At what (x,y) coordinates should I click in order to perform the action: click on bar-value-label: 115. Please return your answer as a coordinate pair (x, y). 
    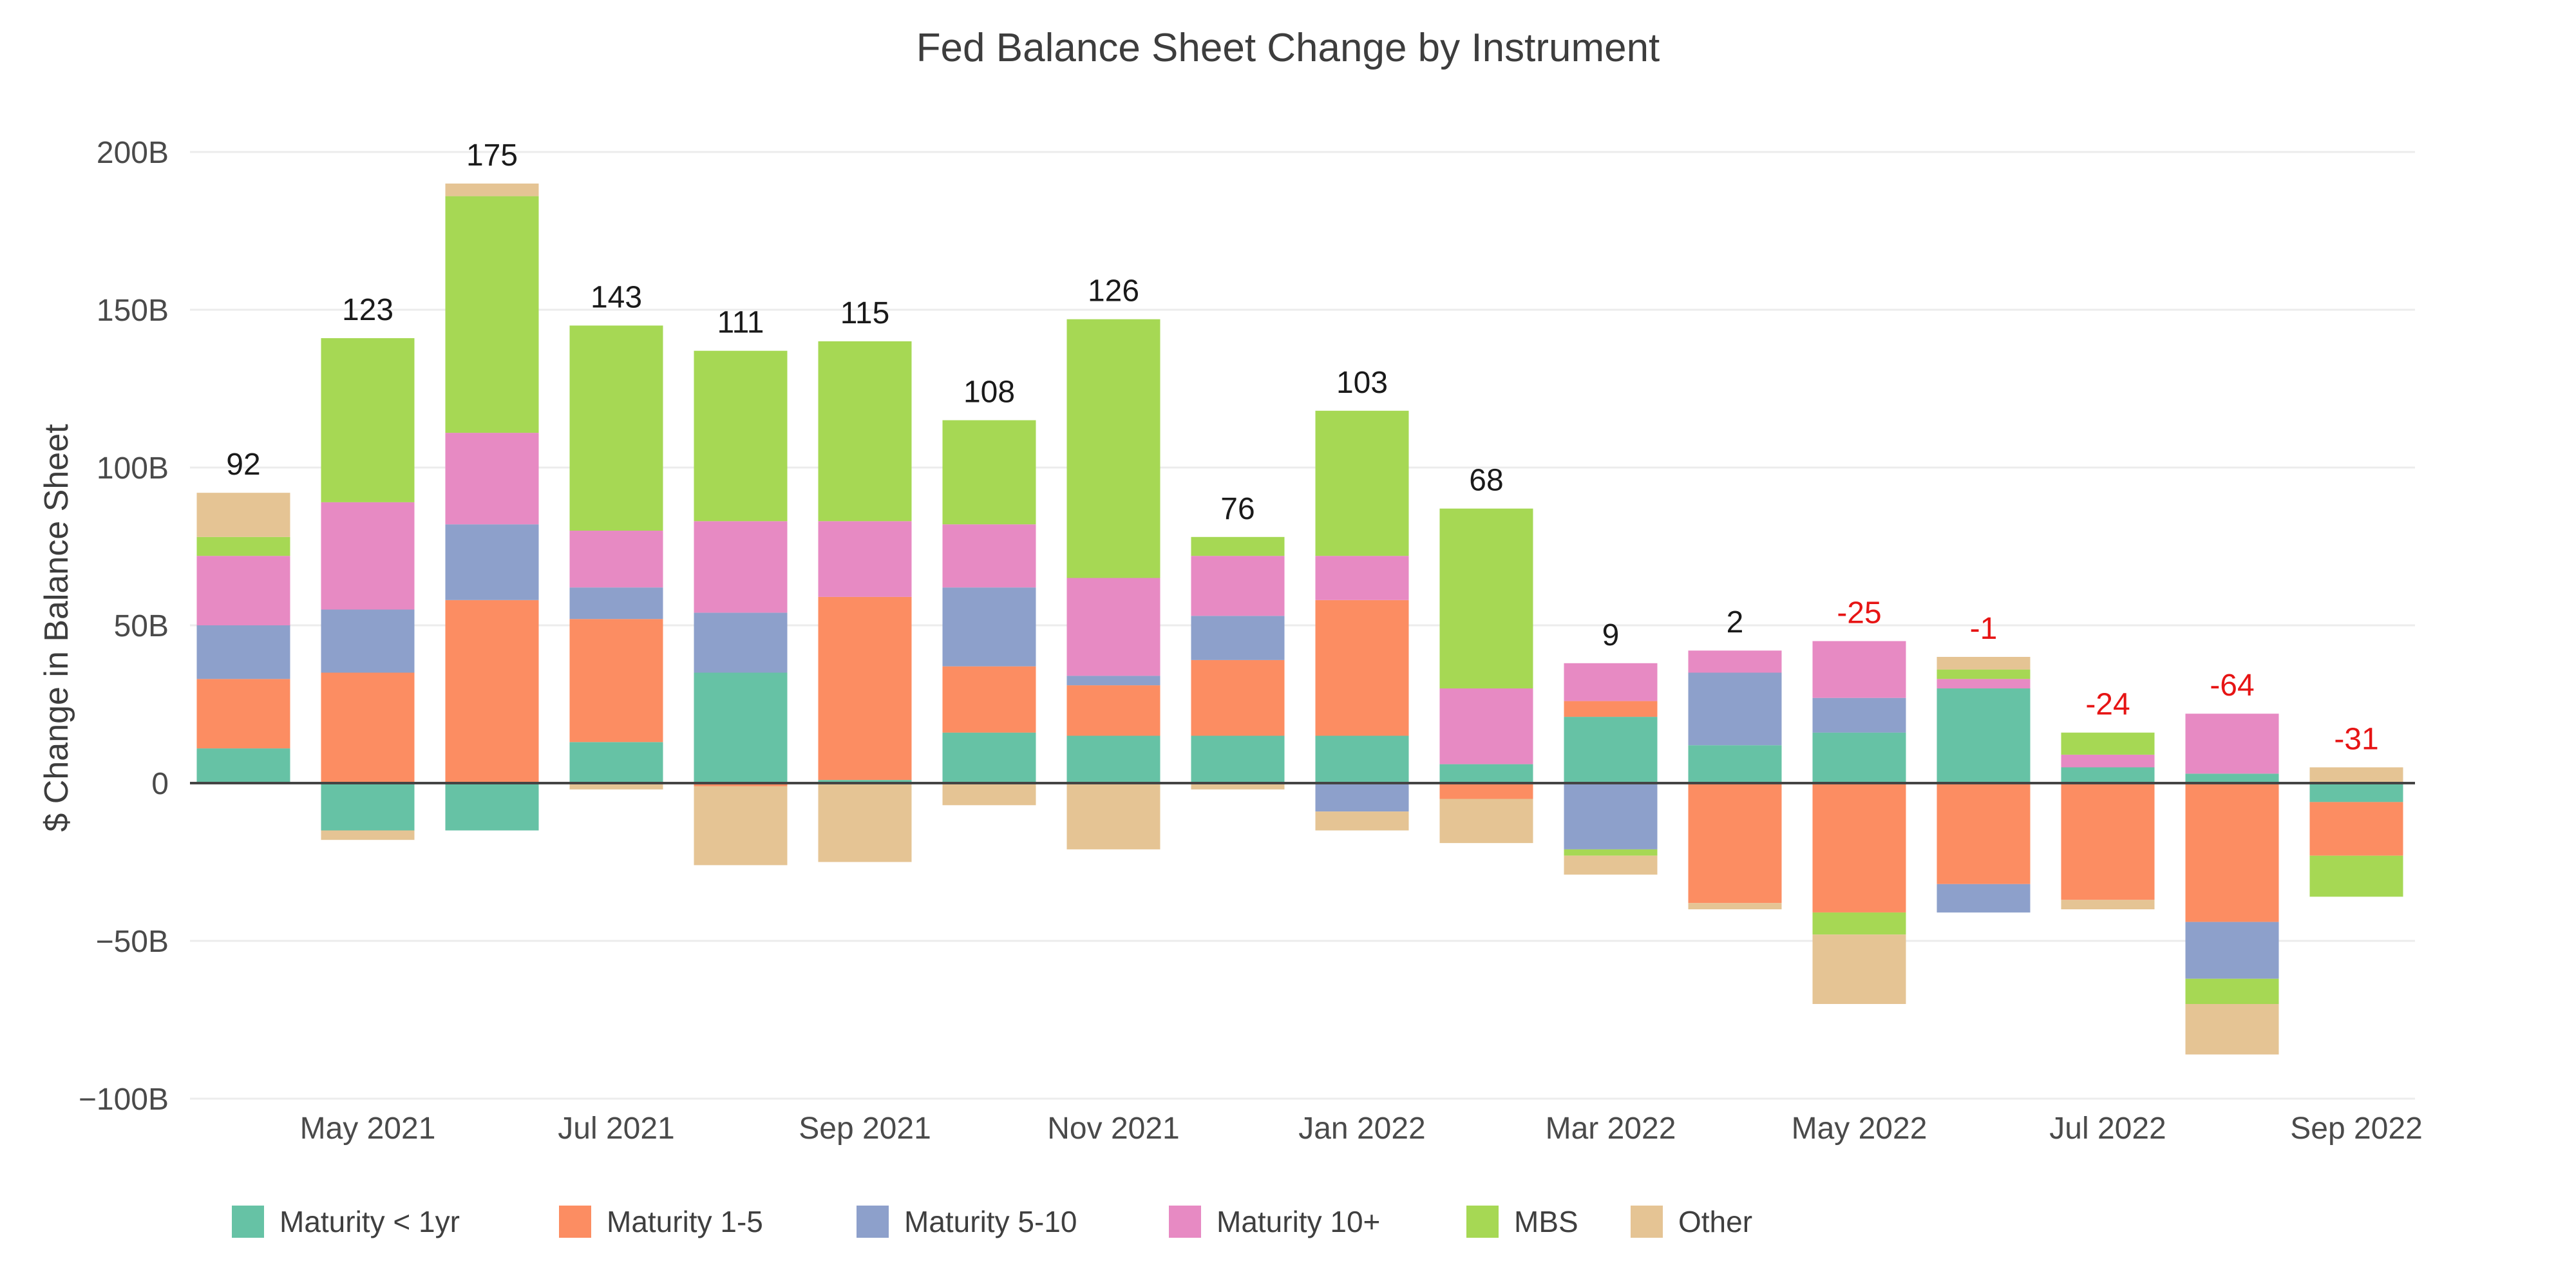
    Looking at the image, I should click on (865, 313).